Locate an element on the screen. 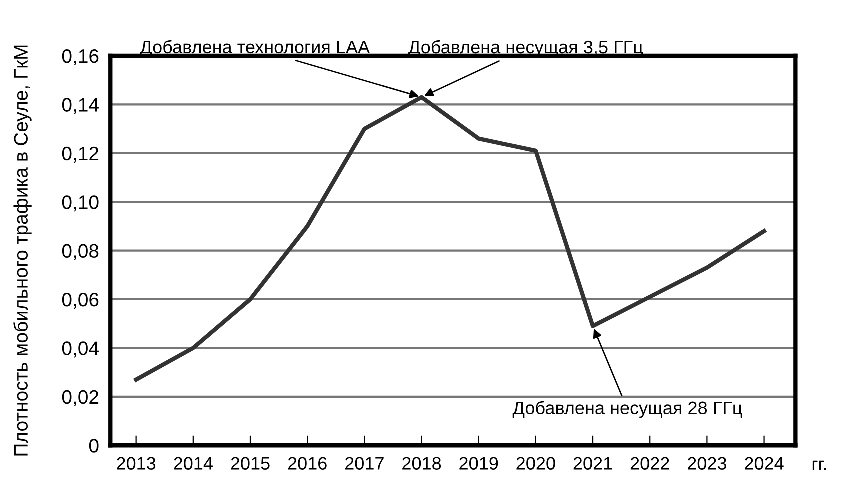 This screenshot has width=851, height=487. x-tick-label: 2018 is located at coordinates (422, 463).